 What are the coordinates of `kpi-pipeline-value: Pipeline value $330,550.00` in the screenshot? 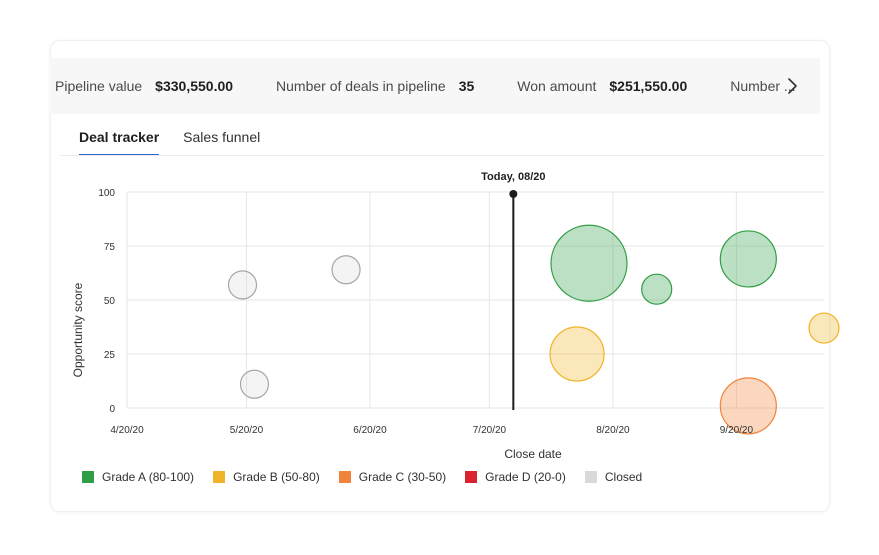 It's located at (144, 86).